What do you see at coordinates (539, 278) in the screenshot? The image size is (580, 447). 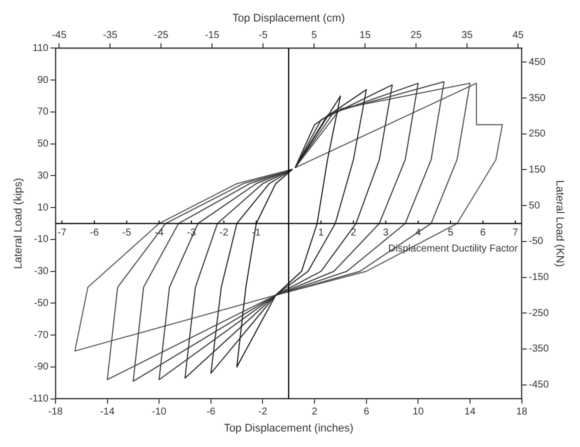 I see `y2-tick-label: -150` at bounding box center [539, 278].